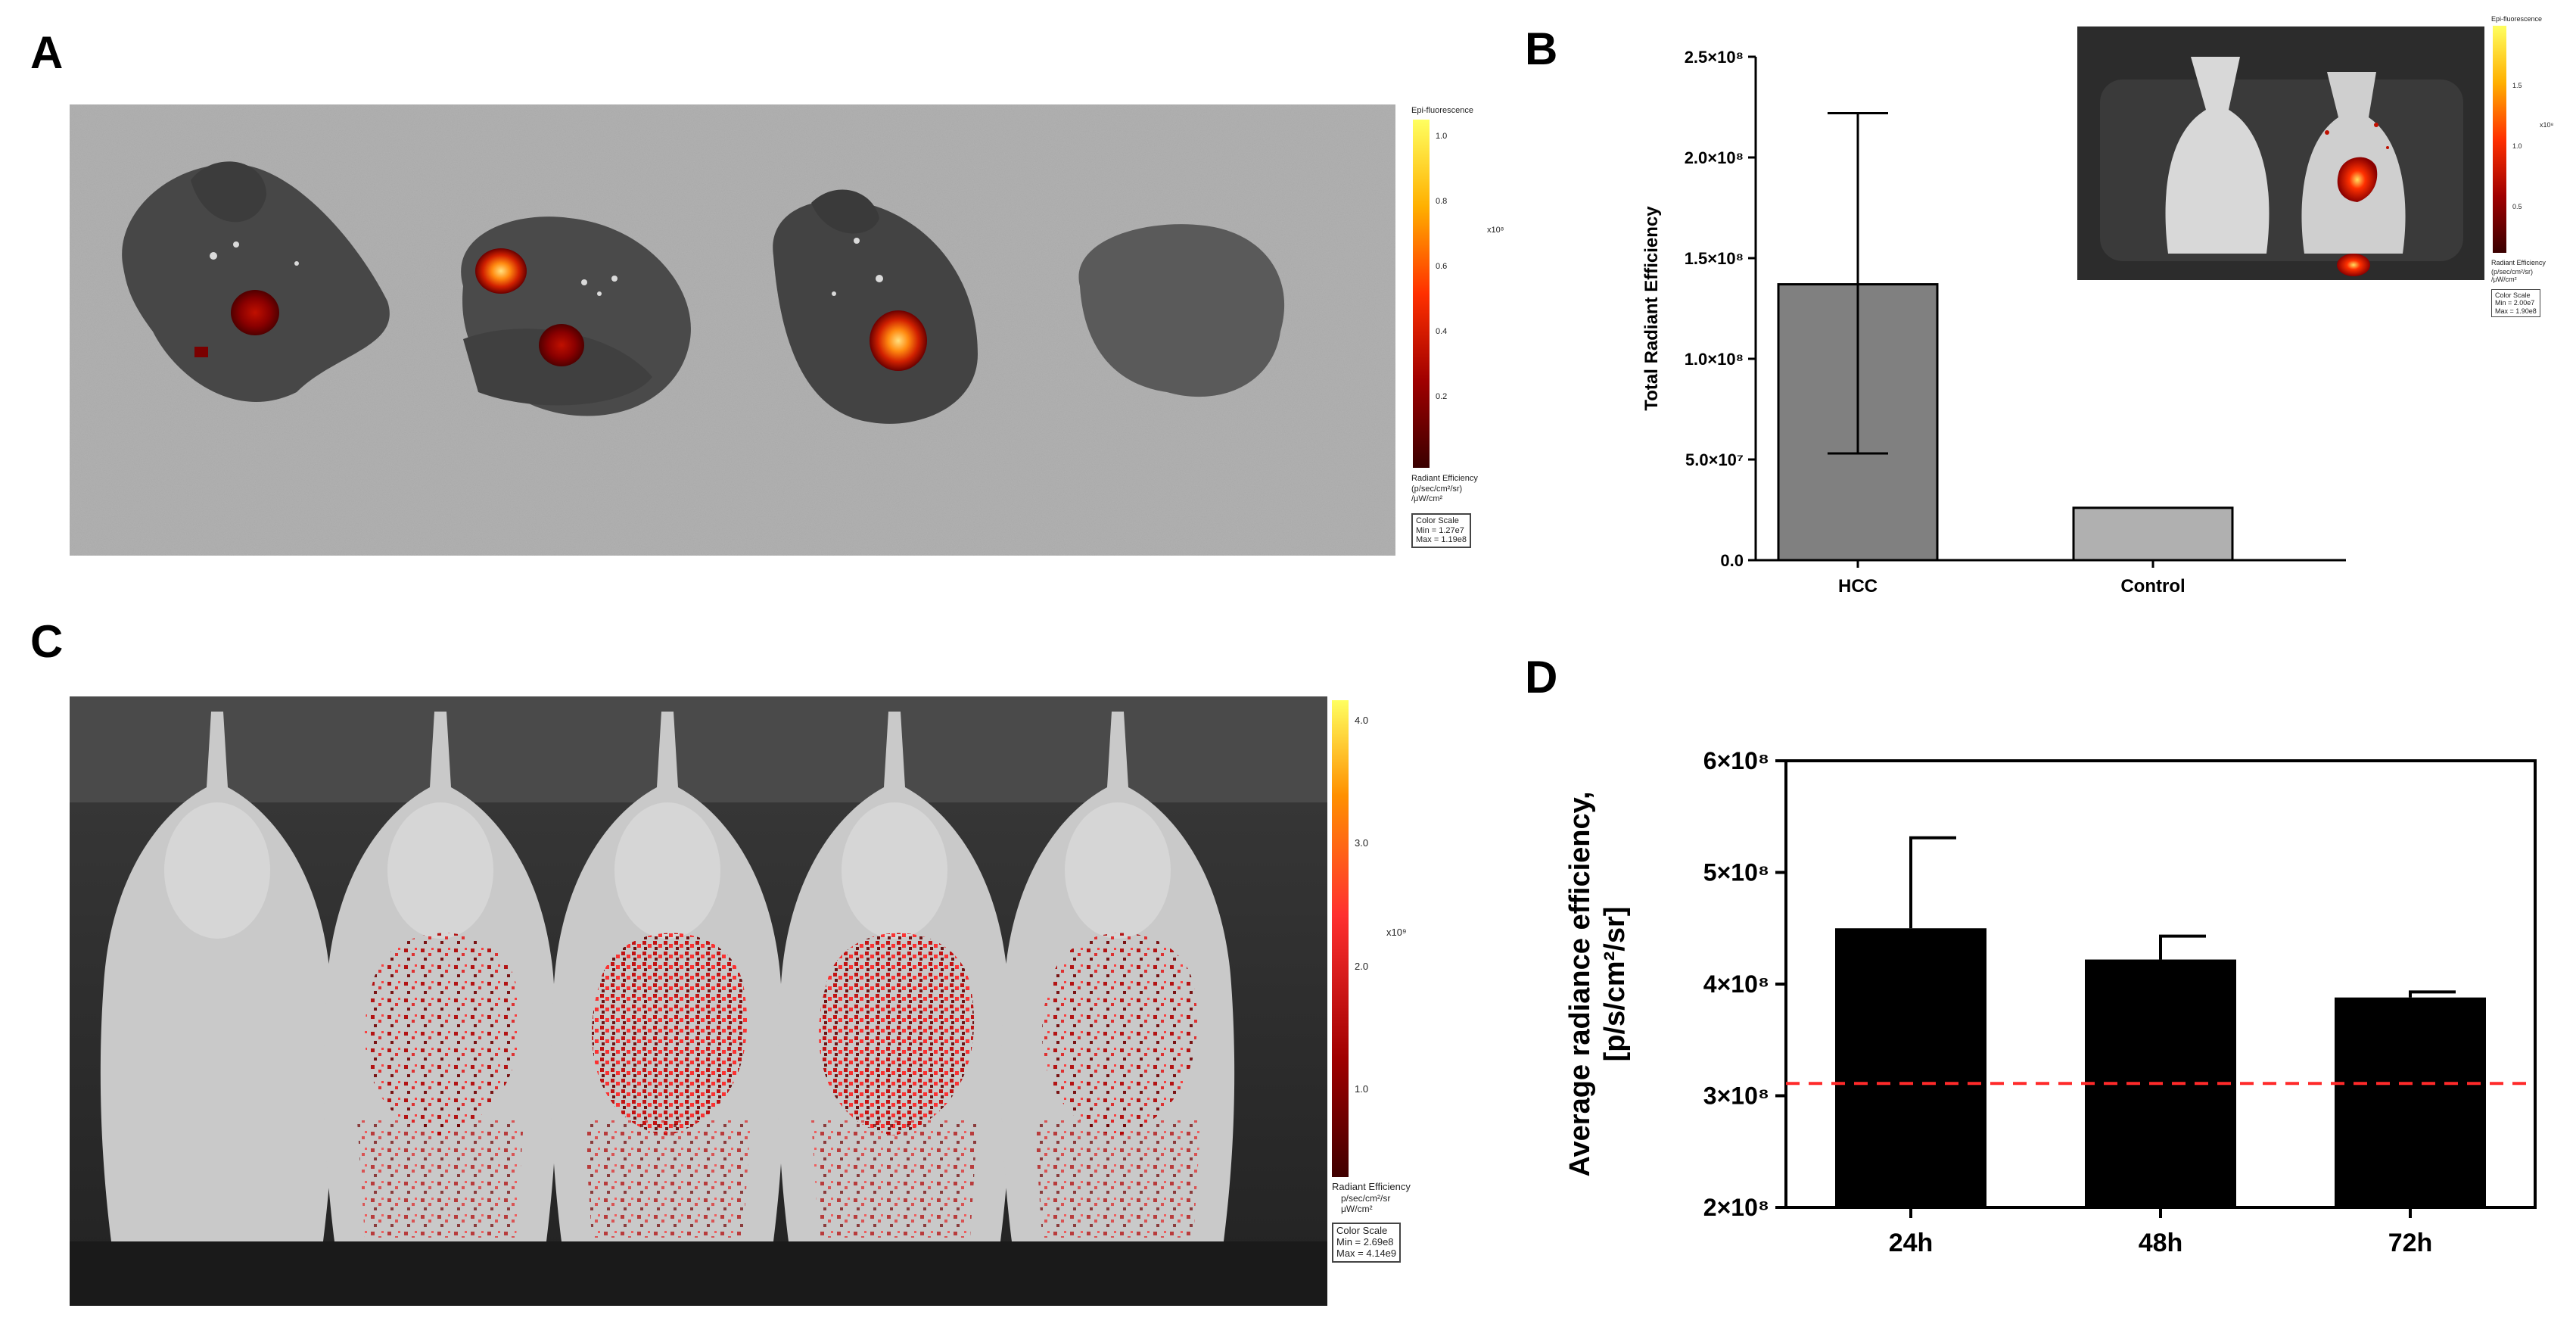 This screenshot has width=2576, height=1327. What do you see at coordinates (2280, 153) in the screenshot?
I see `inset-mouse-image` at bounding box center [2280, 153].